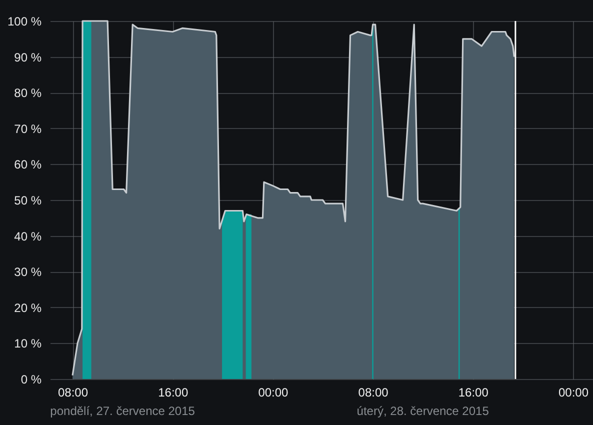 The image size is (593, 425). I want to click on y-tick-label: 40 %, so click(28, 236).